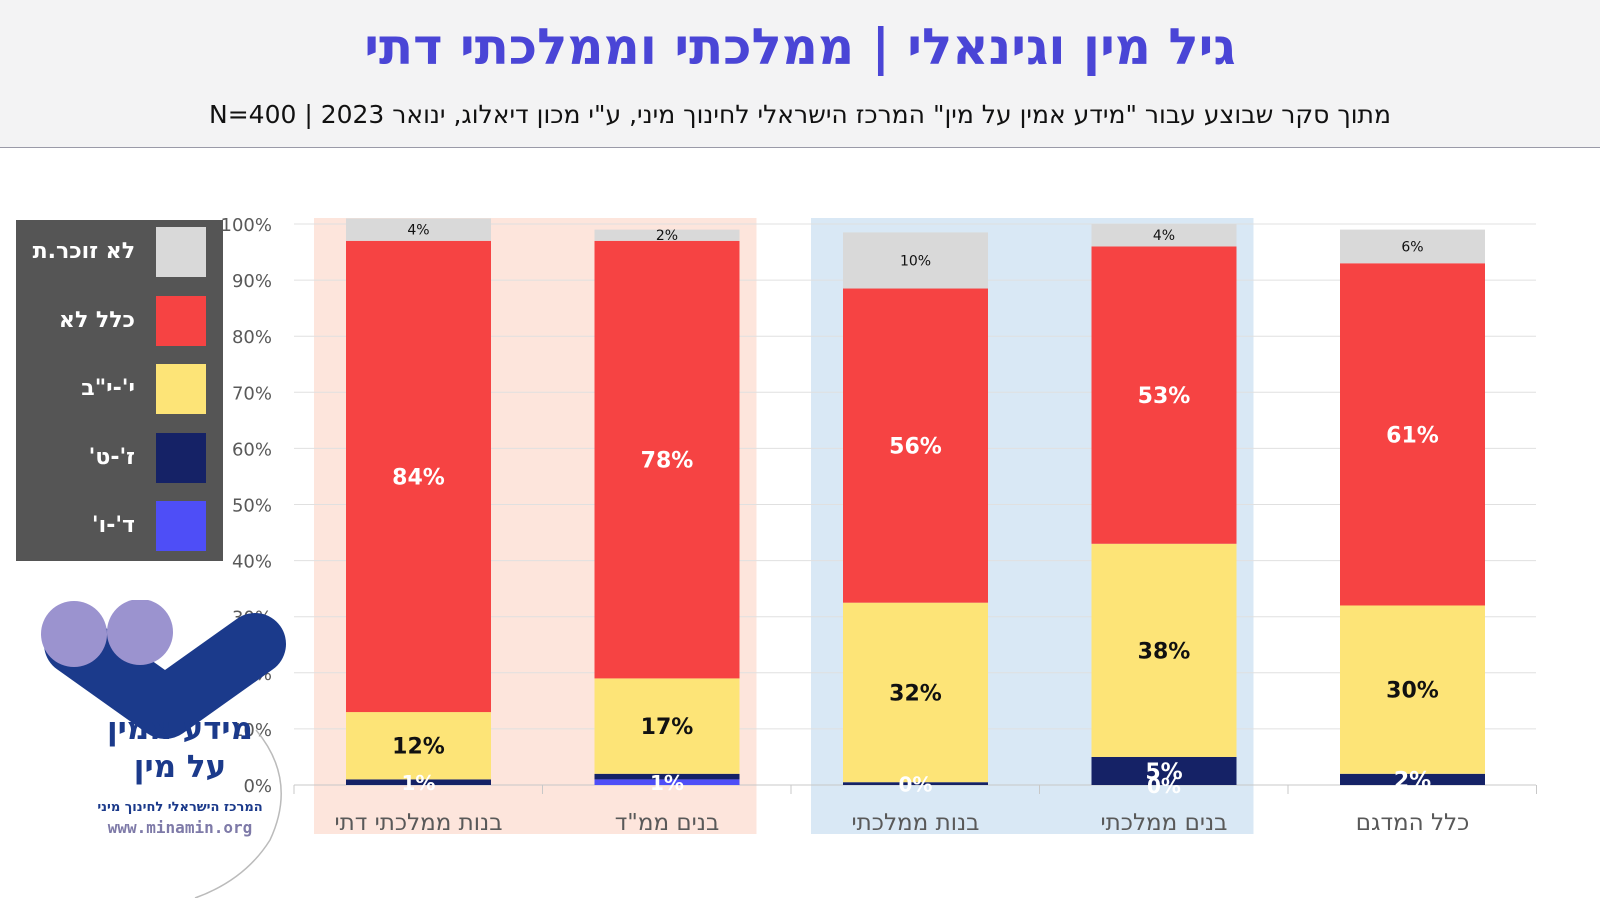  I want to click on data-label: 30%, so click(1412, 691).